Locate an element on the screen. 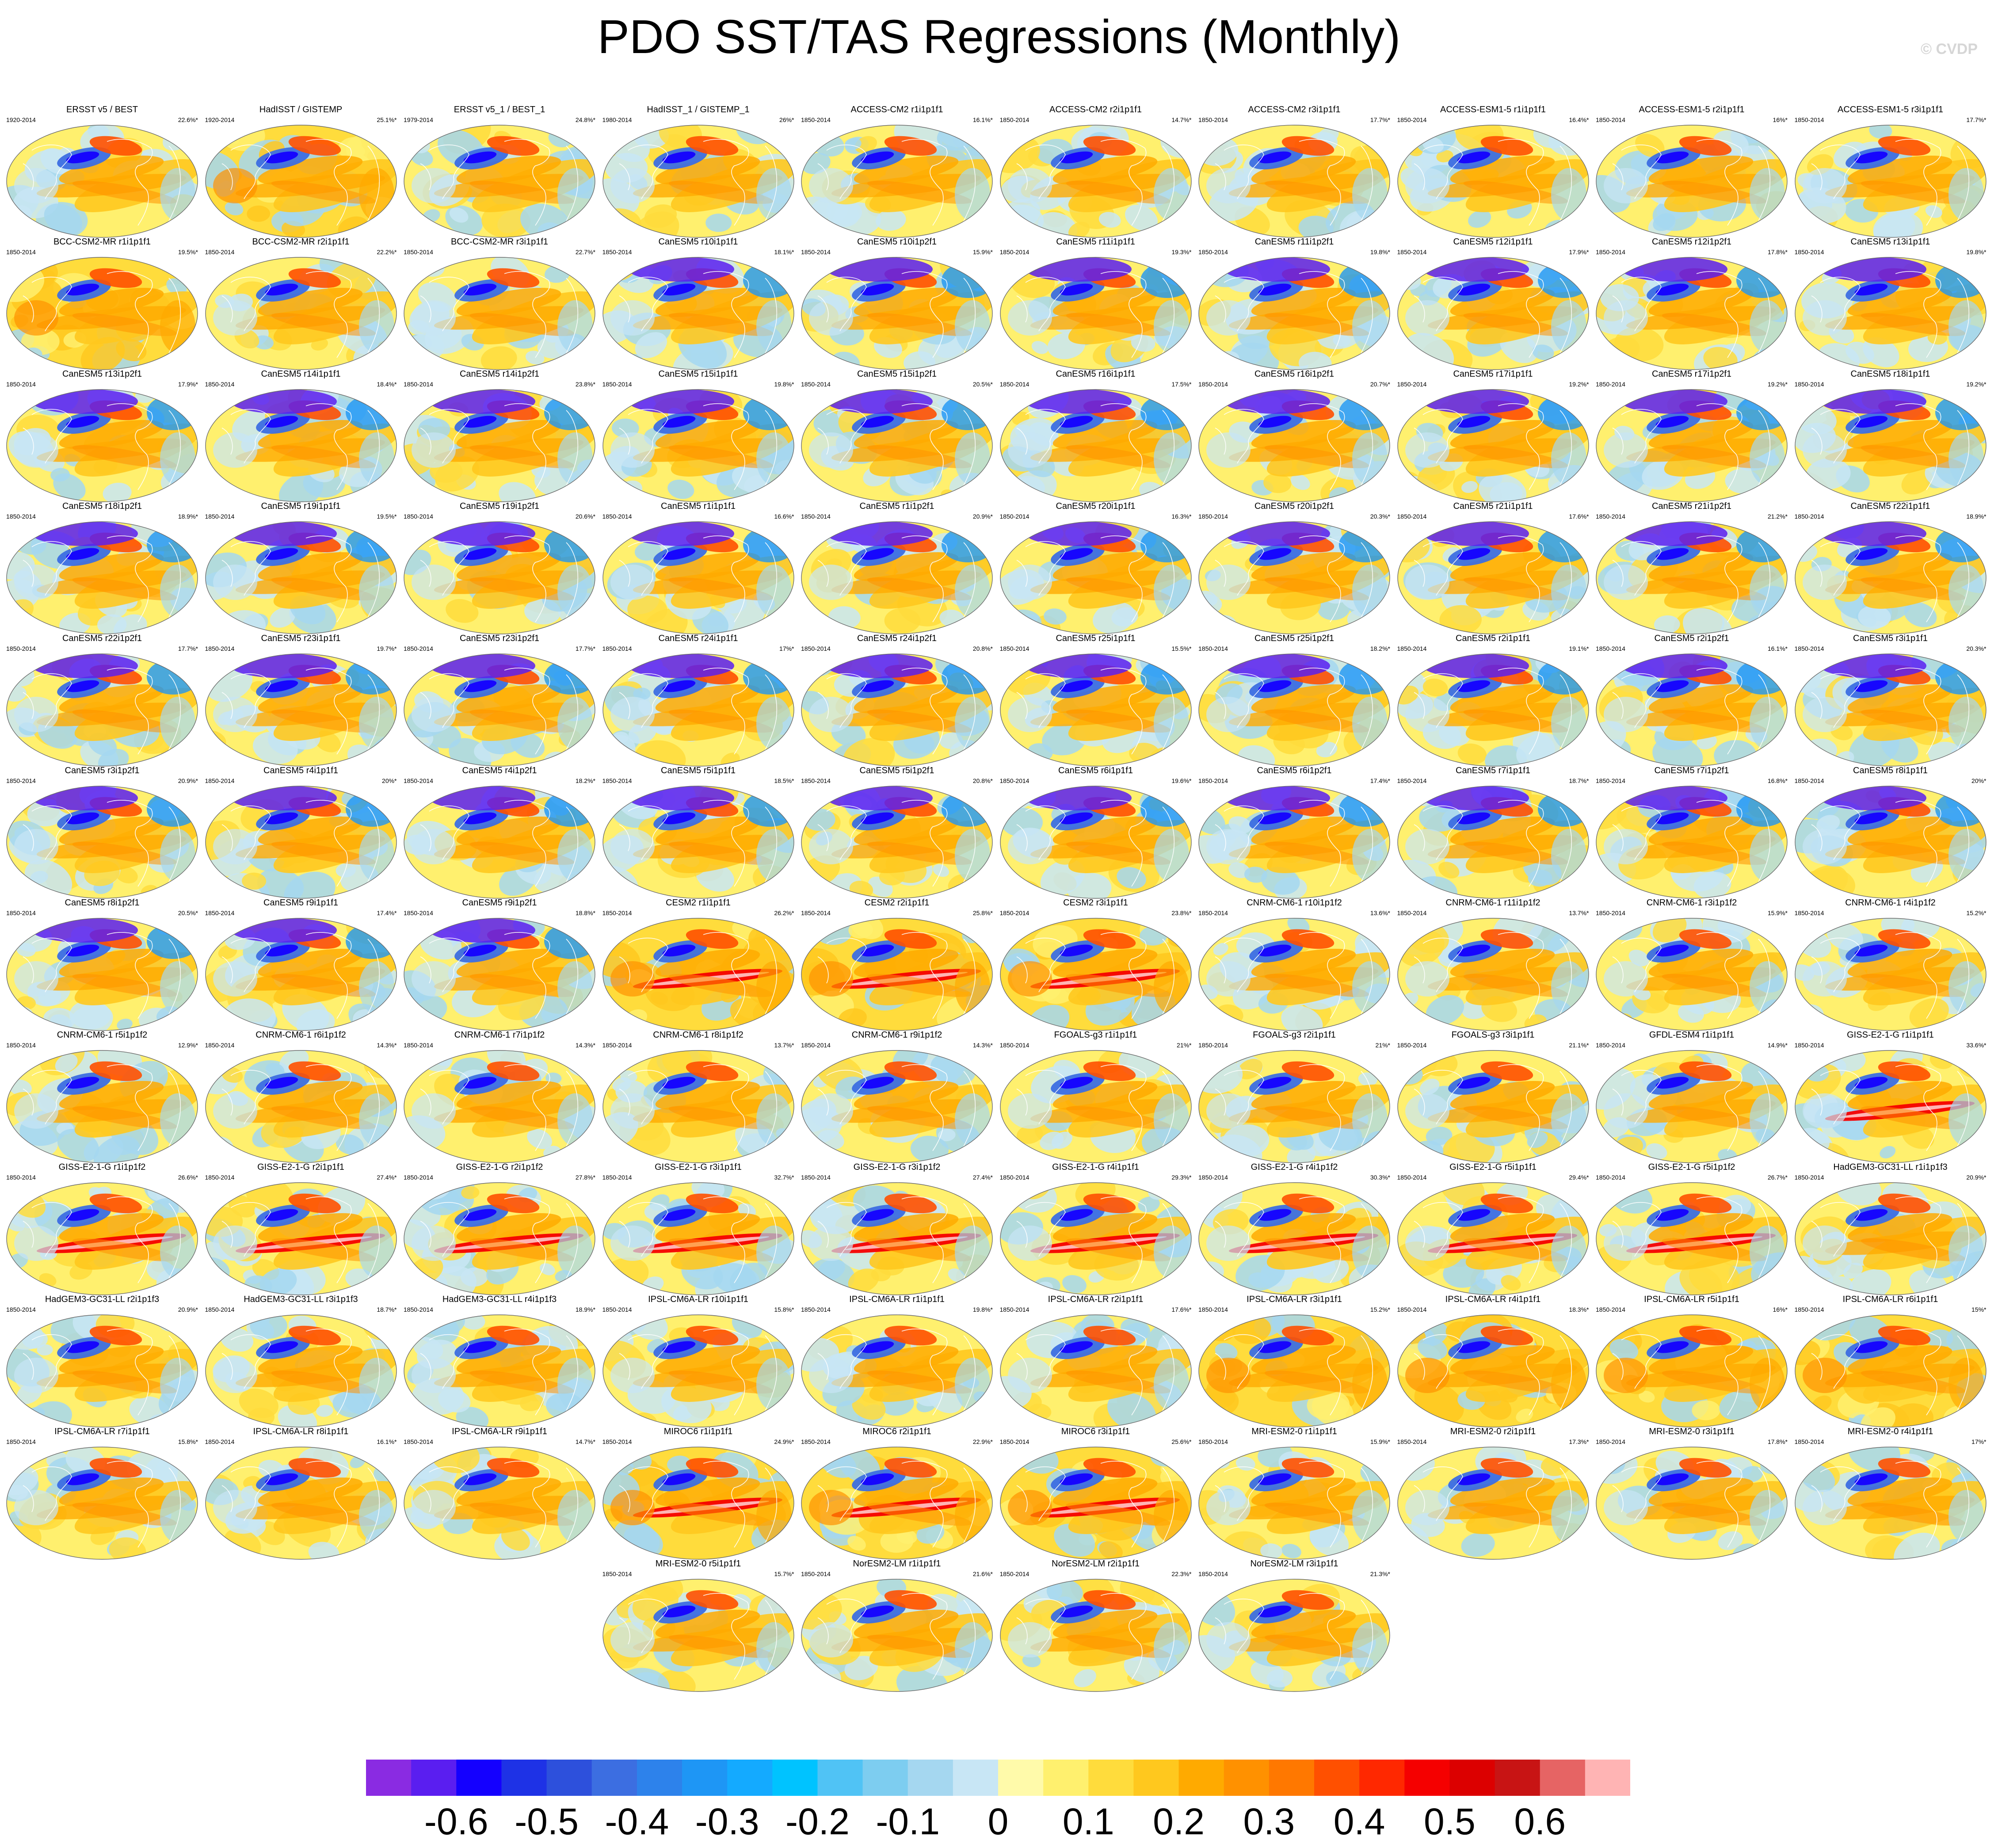 The image size is (1998, 1848). map-panel: CanESM5 r15i1p2f1 1850-2014 20.5%* is located at coordinates (896, 437).